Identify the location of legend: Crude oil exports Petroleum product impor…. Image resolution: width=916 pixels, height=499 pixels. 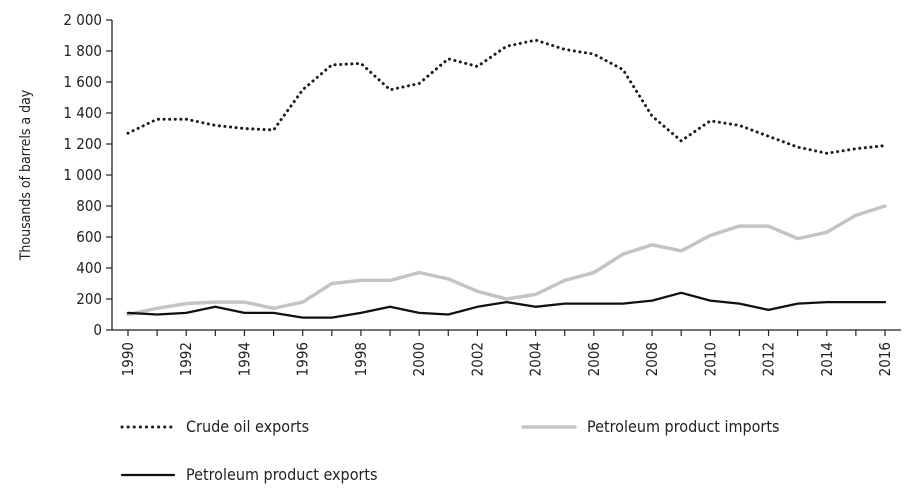
(449, 450).